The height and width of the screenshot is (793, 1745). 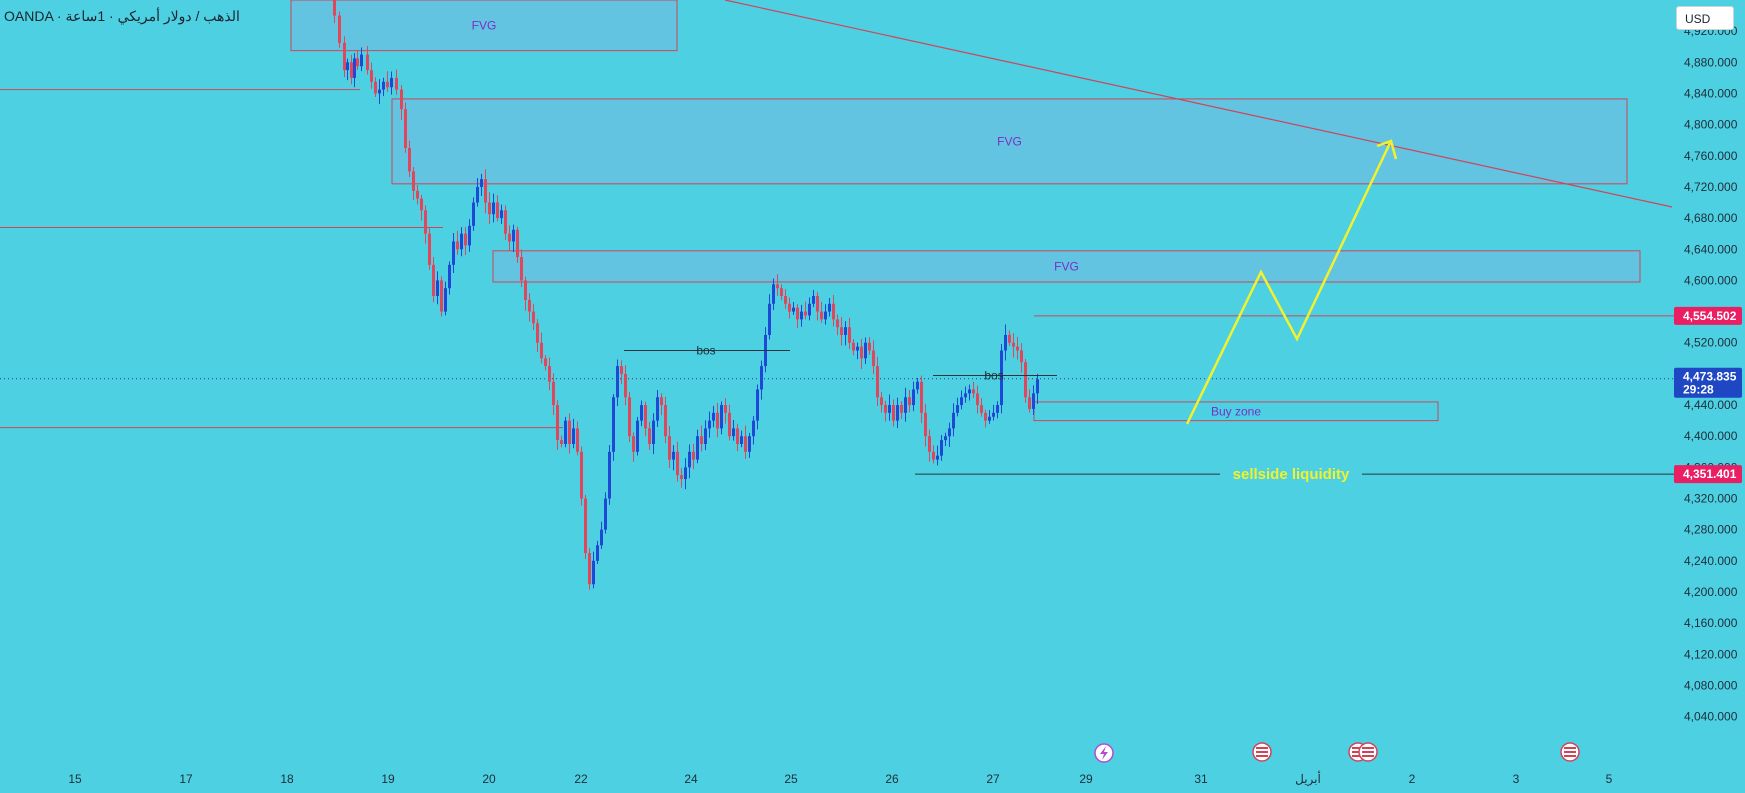 What do you see at coordinates (1066, 266) in the screenshot?
I see `fvg-zone-middle` at bounding box center [1066, 266].